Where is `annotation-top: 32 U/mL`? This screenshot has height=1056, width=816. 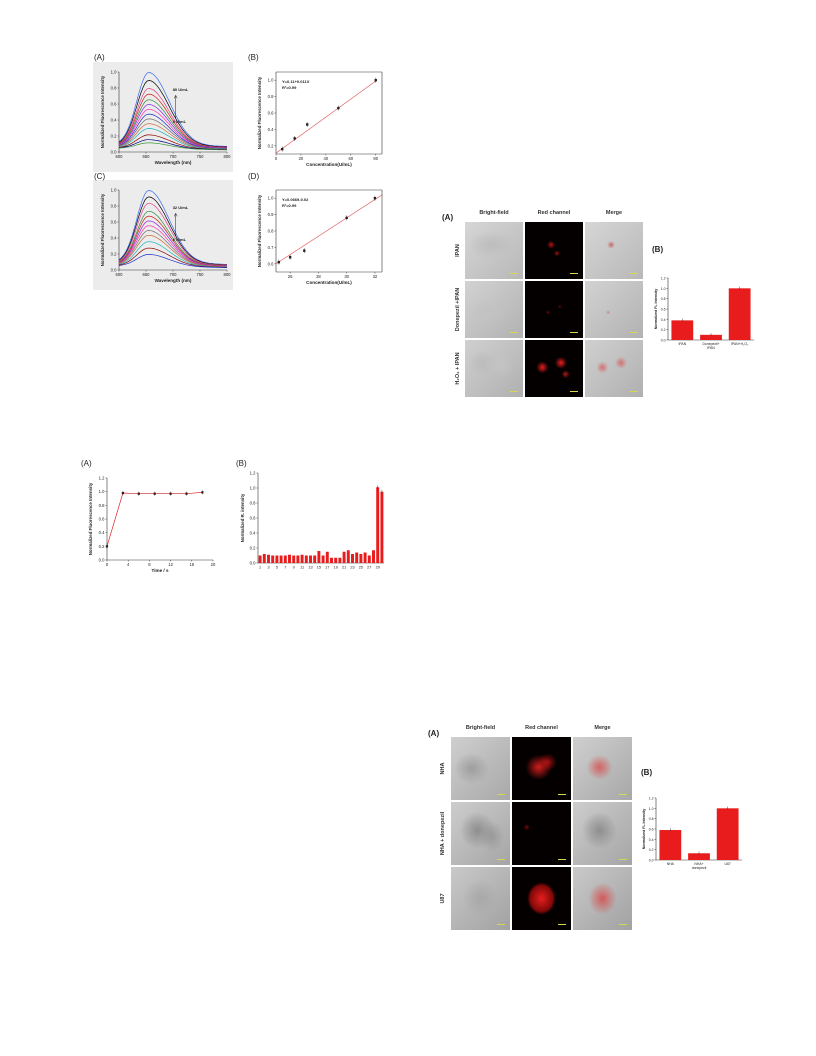
annotation-top: 32 U/mL is located at coordinates (181, 207).